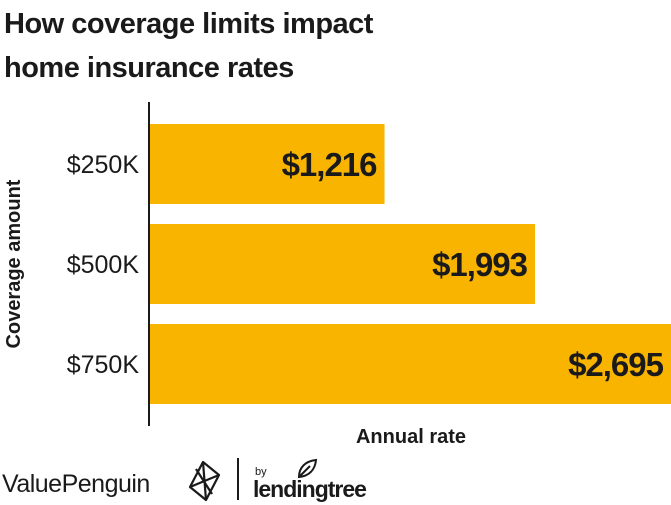 This screenshot has height=505, width=671. Describe the element at coordinates (188, 24) in the screenshot. I see `chart-title-line-1: How coverage limits impact` at that location.